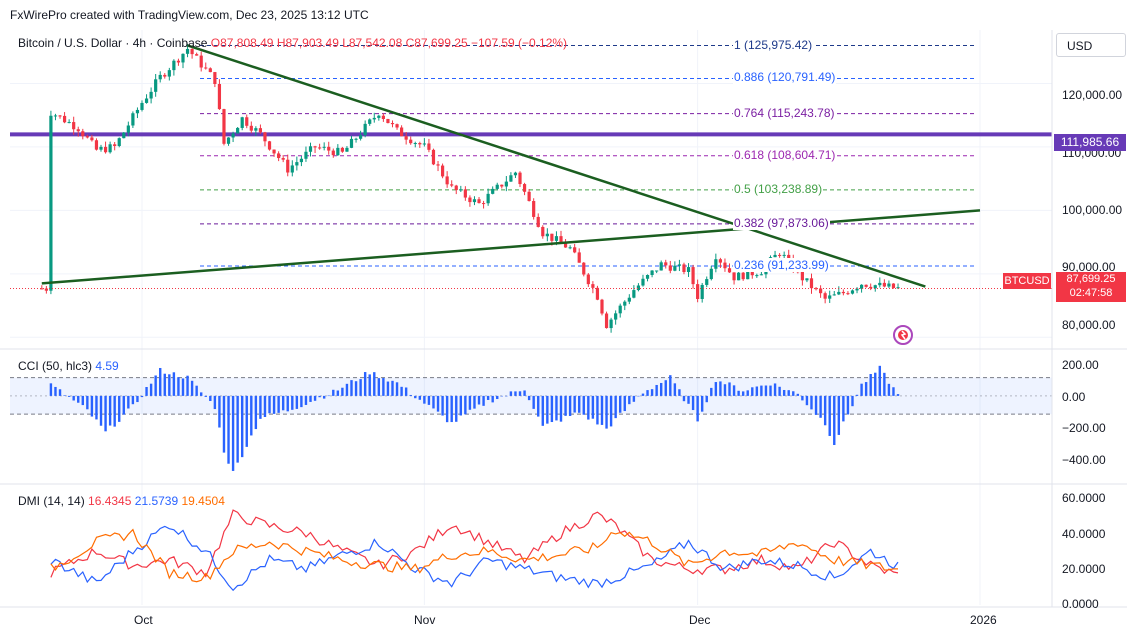 The height and width of the screenshot is (643, 1127). Describe the element at coordinates (1027, 281) in the screenshot. I see `symbol-tag: BTCUSD` at that location.